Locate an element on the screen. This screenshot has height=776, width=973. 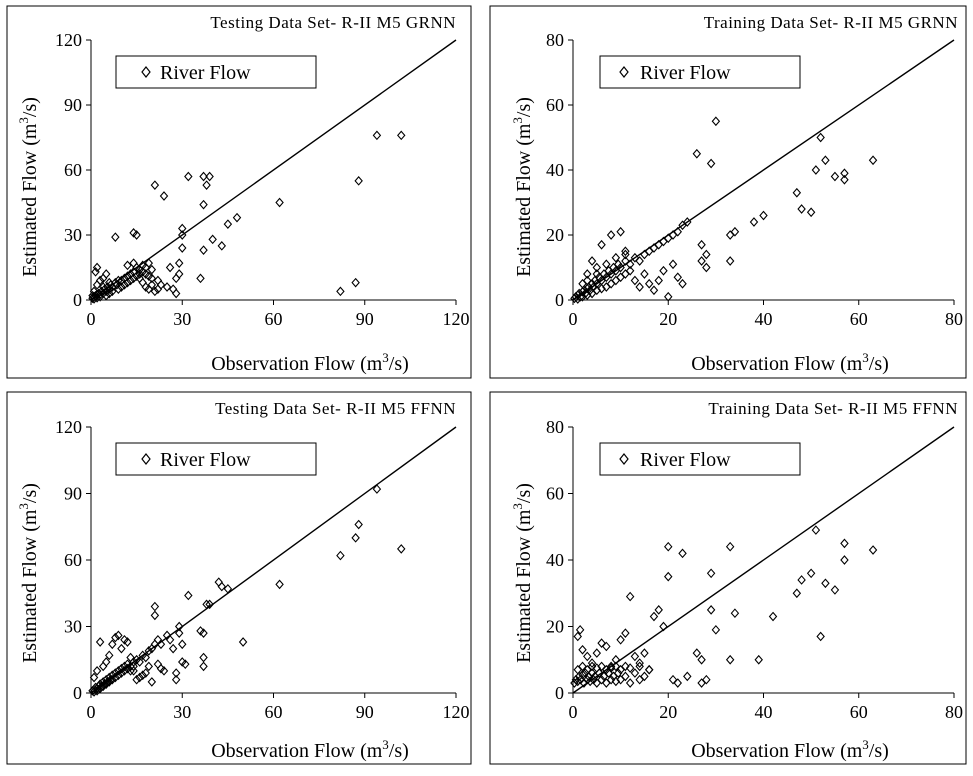
reference-line is located at coordinates (273, 170).